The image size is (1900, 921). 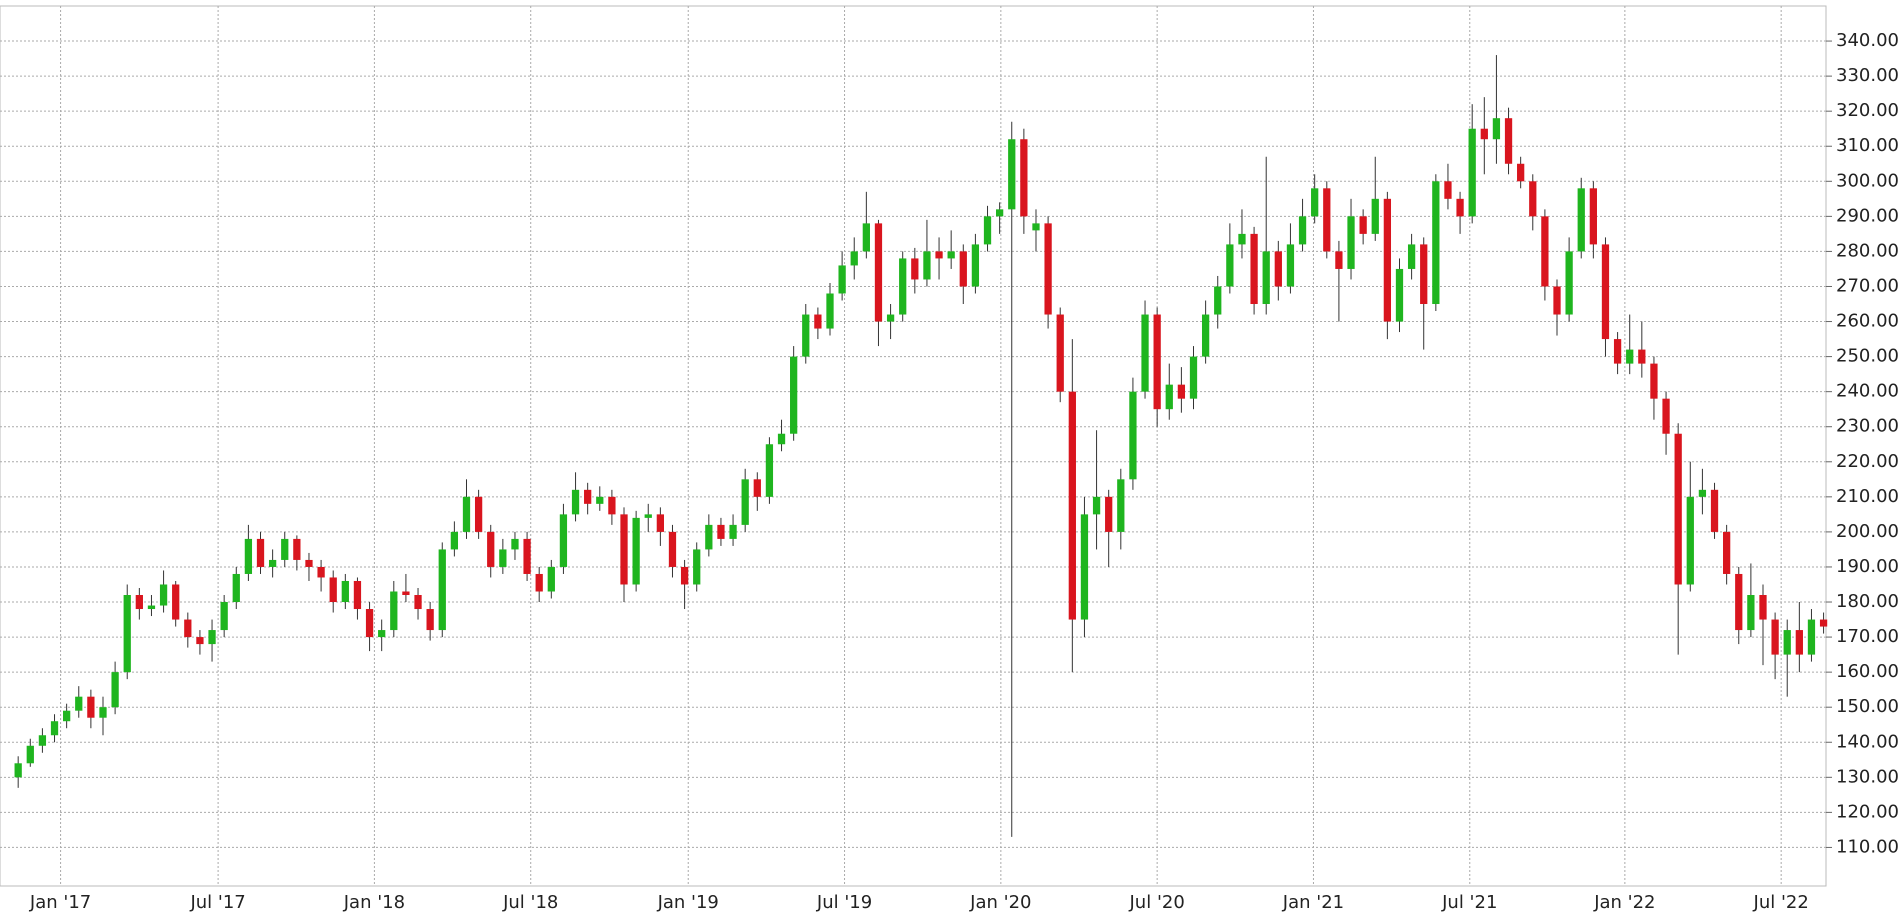 I want to click on y-tick-label: 110.00, so click(x=1867, y=846).